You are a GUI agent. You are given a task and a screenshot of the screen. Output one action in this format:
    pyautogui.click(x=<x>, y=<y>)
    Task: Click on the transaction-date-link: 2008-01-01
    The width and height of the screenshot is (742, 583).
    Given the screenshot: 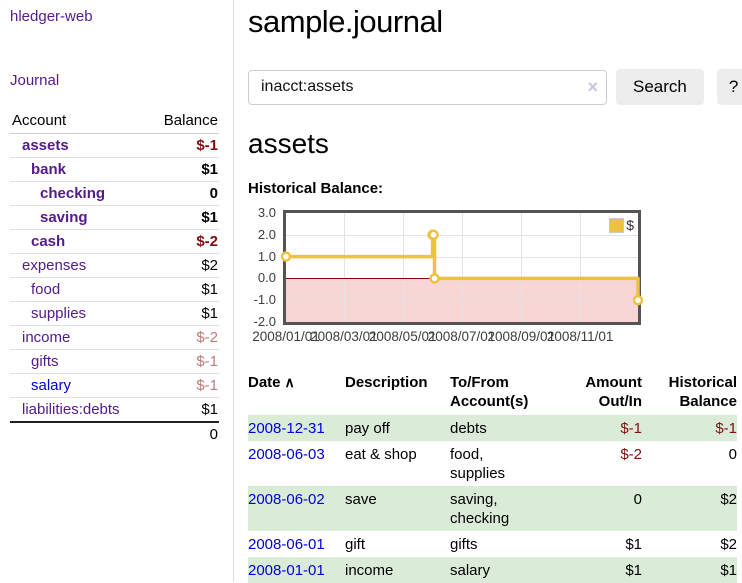 What is the action you would take?
    pyautogui.click(x=286, y=570)
    